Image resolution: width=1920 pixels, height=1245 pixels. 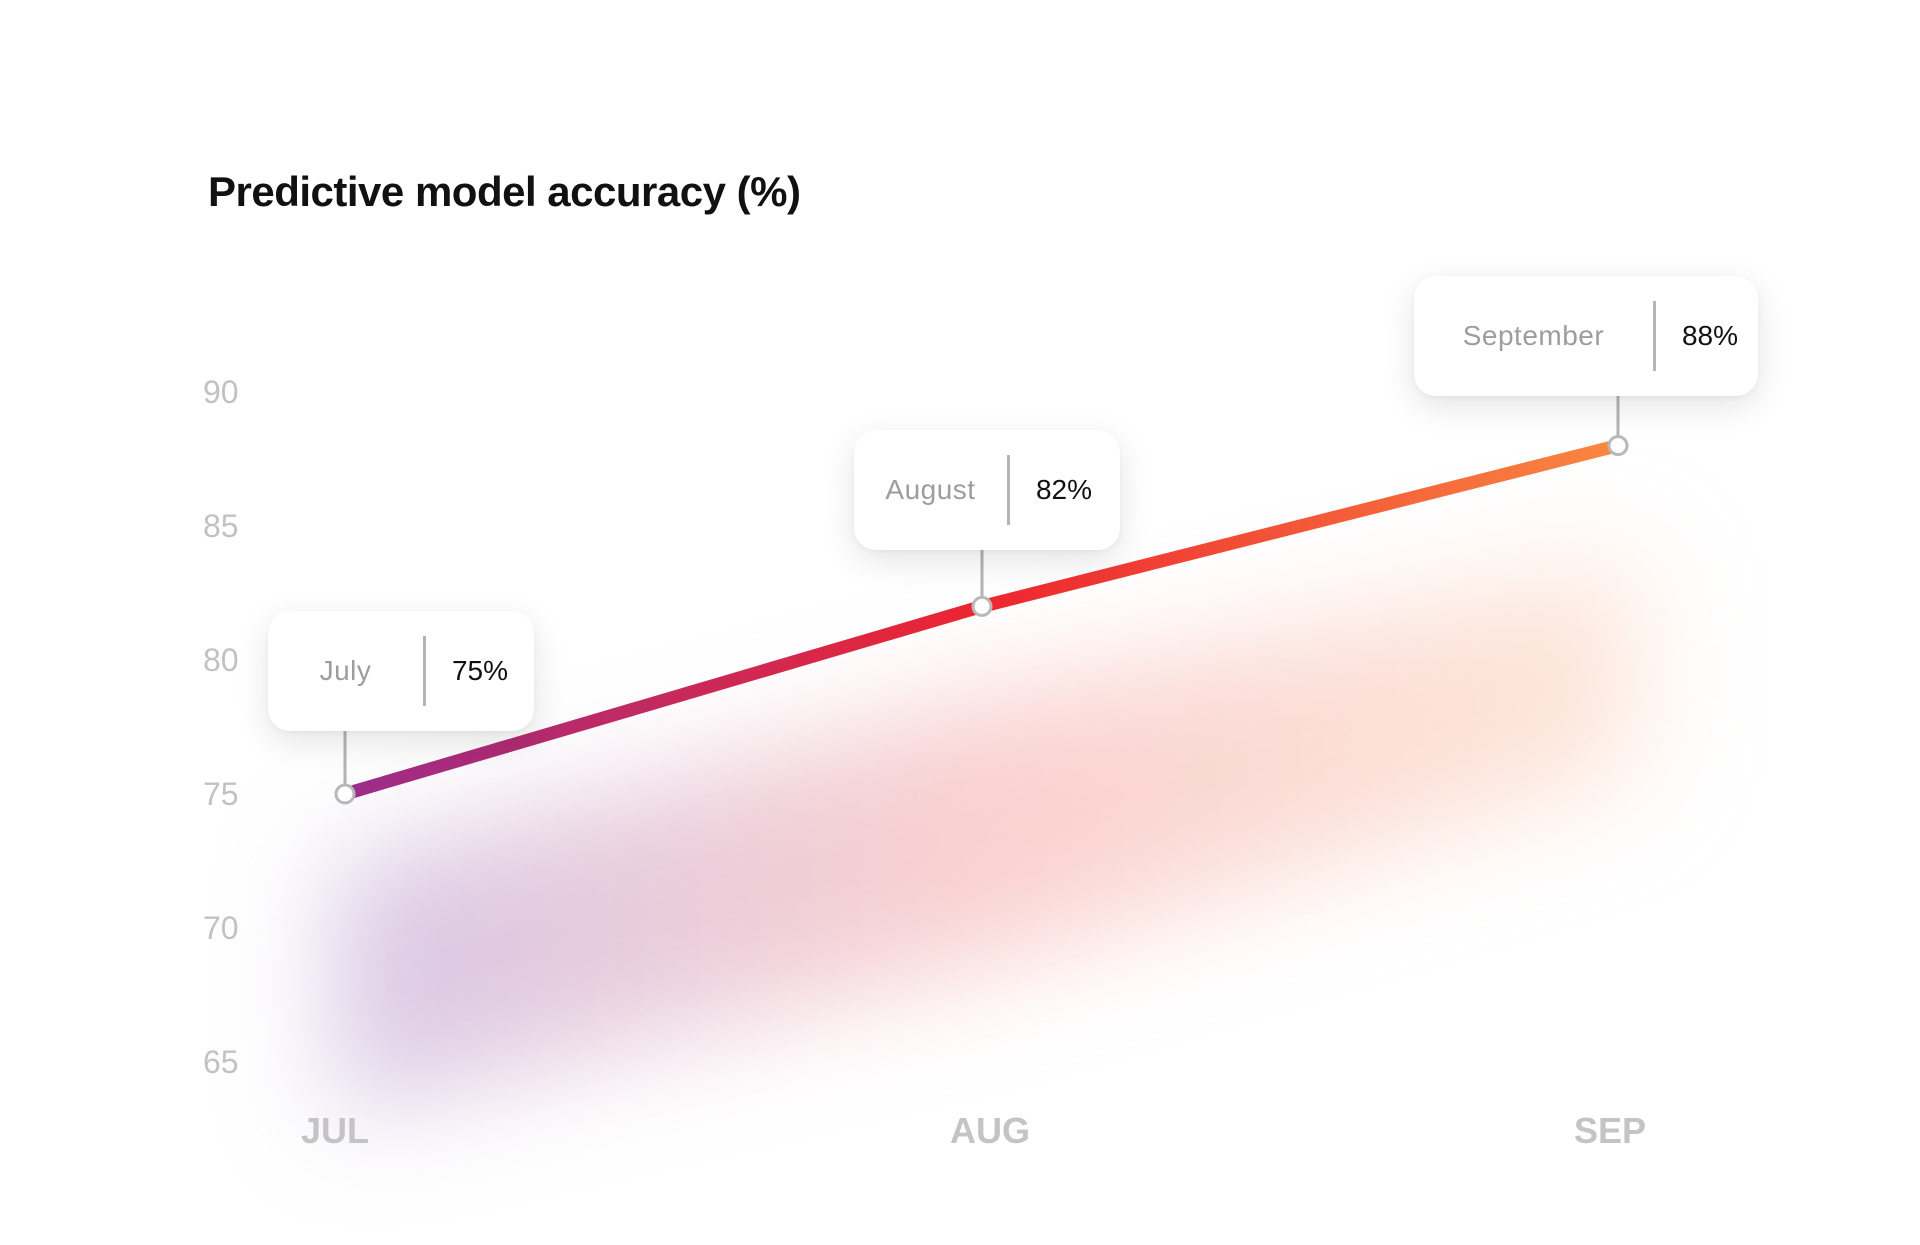 What do you see at coordinates (335, 1130) in the screenshot?
I see `x-category-label: JUL` at bounding box center [335, 1130].